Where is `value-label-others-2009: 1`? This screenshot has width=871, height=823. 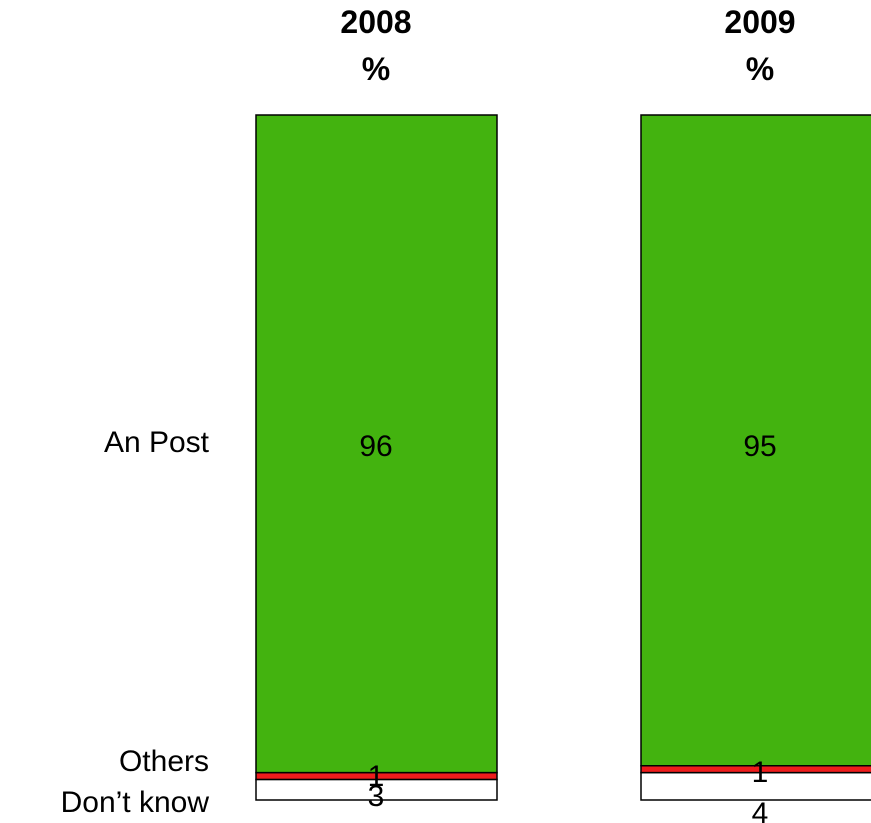 value-label-others-2009: 1 is located at coordinates (760, 772).